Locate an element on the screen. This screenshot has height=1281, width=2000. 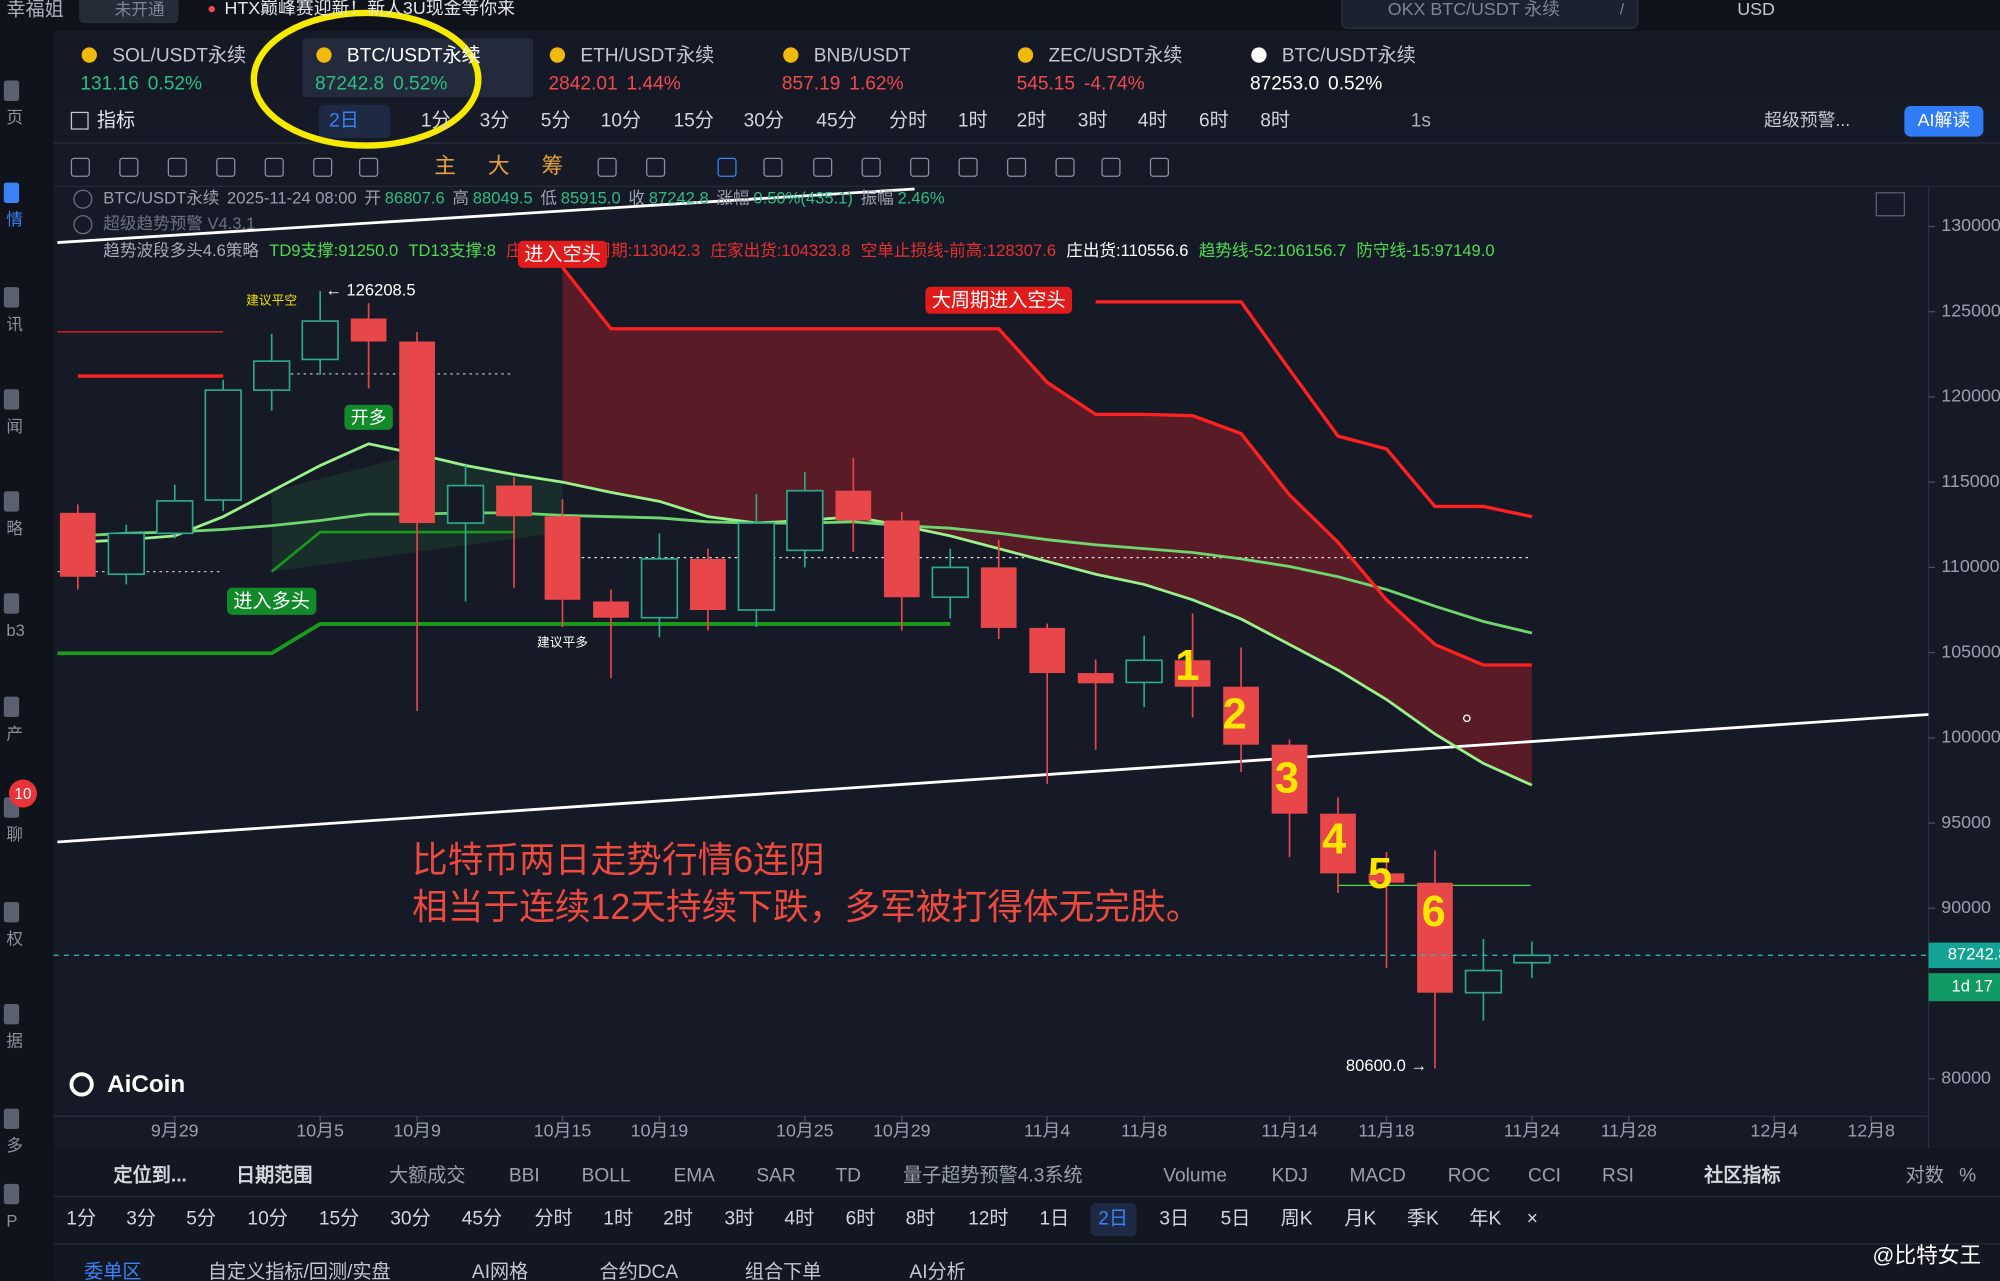
drawing-tool: 大 is located at coordinates (499, 165).